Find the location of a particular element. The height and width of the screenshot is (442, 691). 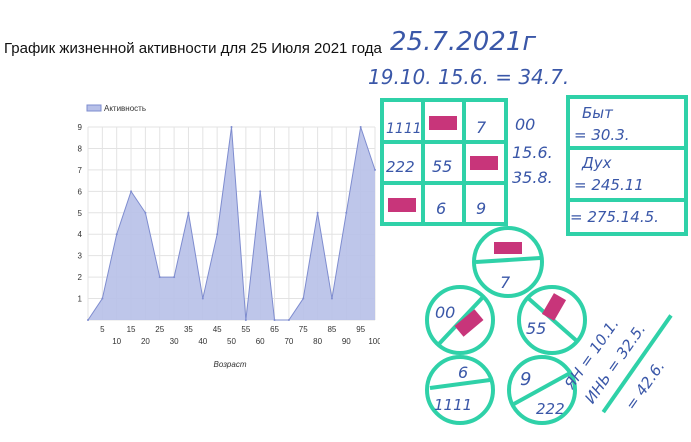

side-number-1: 00 is located at coordinates (525, 124).